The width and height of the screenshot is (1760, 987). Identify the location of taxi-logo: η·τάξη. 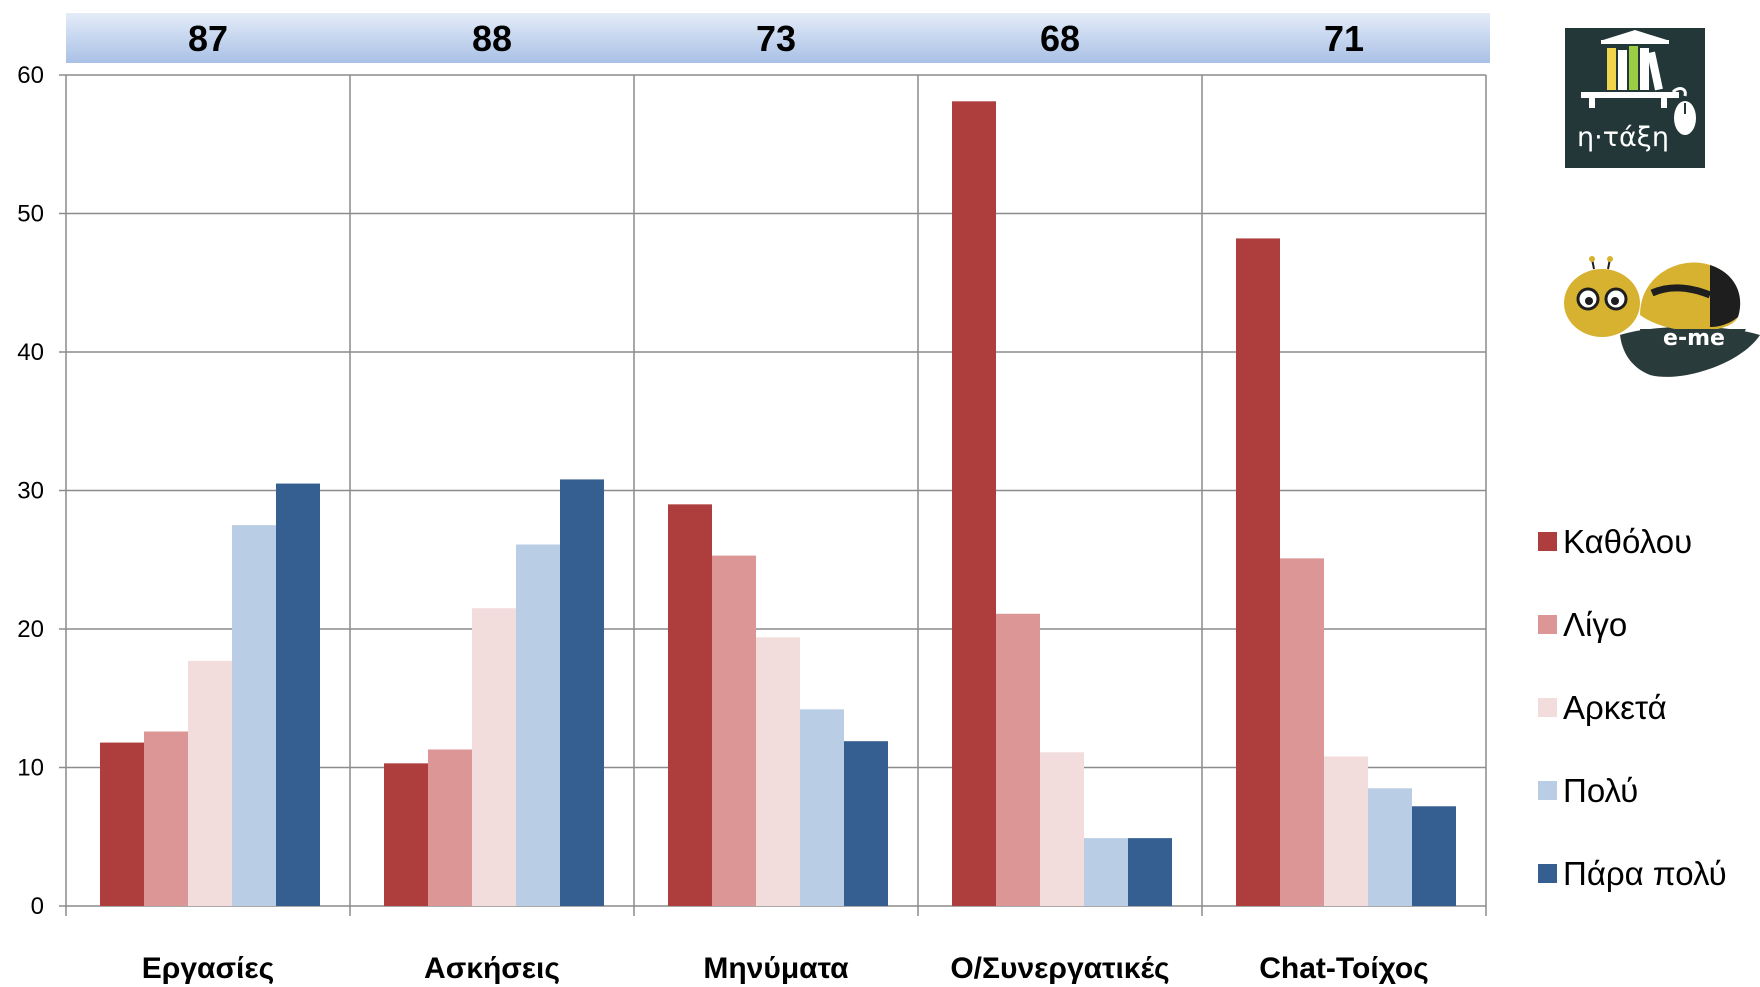
(1635, 98).